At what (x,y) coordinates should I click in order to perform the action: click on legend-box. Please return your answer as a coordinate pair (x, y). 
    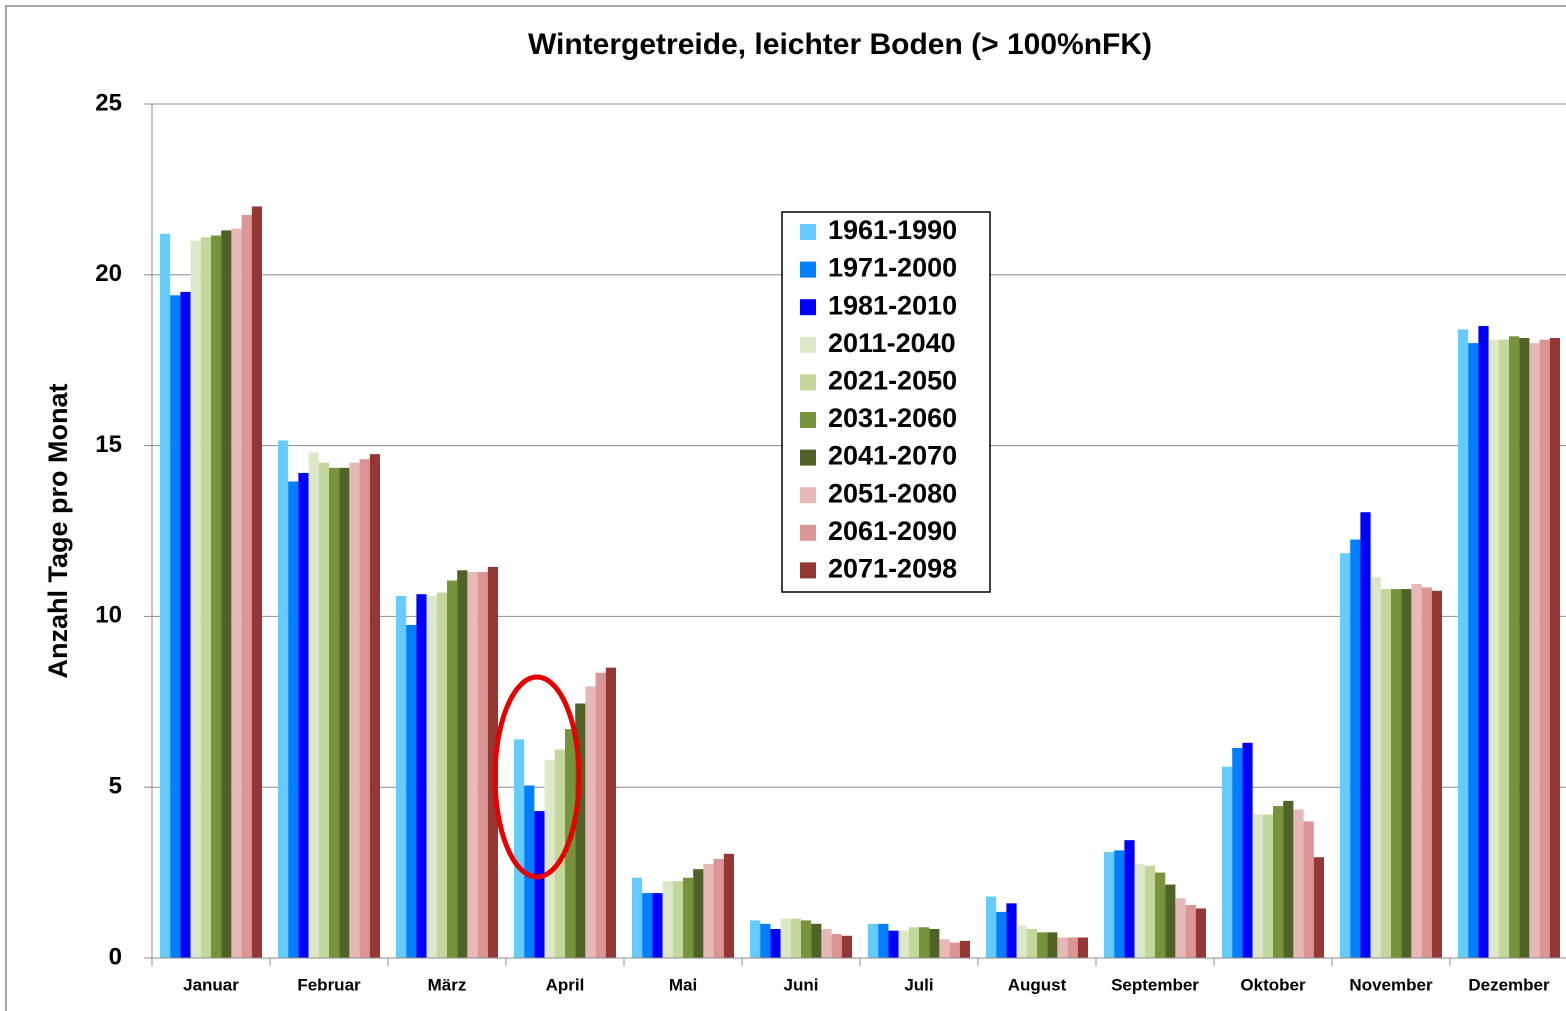
    Looking at the image, I should click on (886, 402).